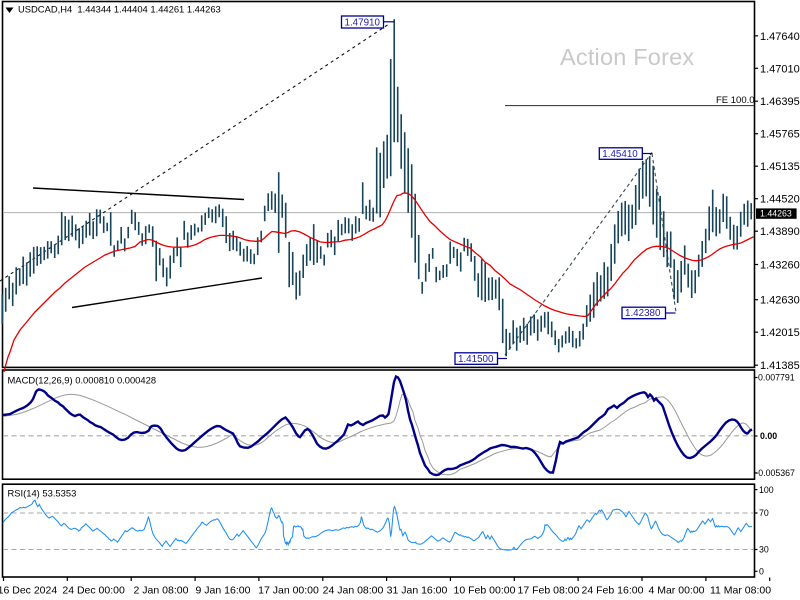 The width and height of the screenshot is (800, 600). What do you see at coordinates (735, 100) in the screenshot?
I see `svg-text: FE 100.0` at bounding box center [735, 100].